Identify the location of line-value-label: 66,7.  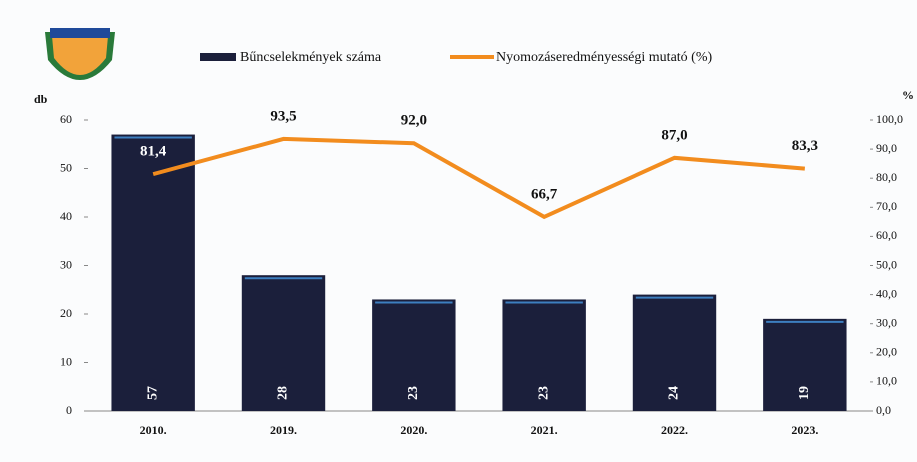
(544, 194).